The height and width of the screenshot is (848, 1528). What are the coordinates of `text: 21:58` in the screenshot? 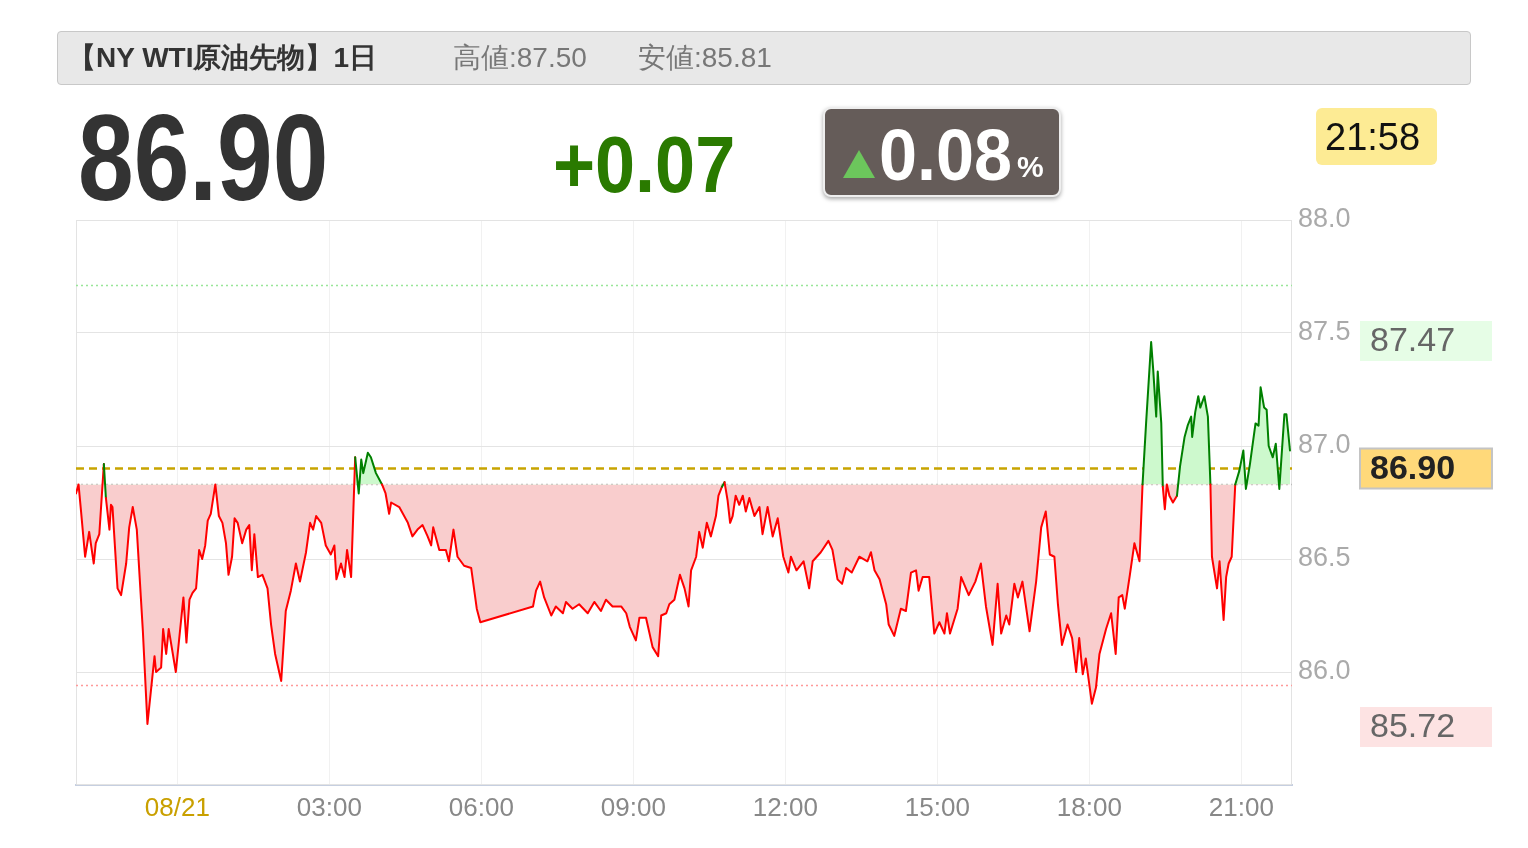 It's located at (1373, 137).